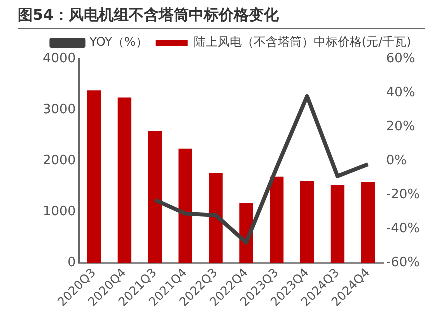 This screenshot has height=320, width=433. Describe the element at coordinates (401, 126) in the screenshot. I see `y2-tick-label: 20%` at that location.